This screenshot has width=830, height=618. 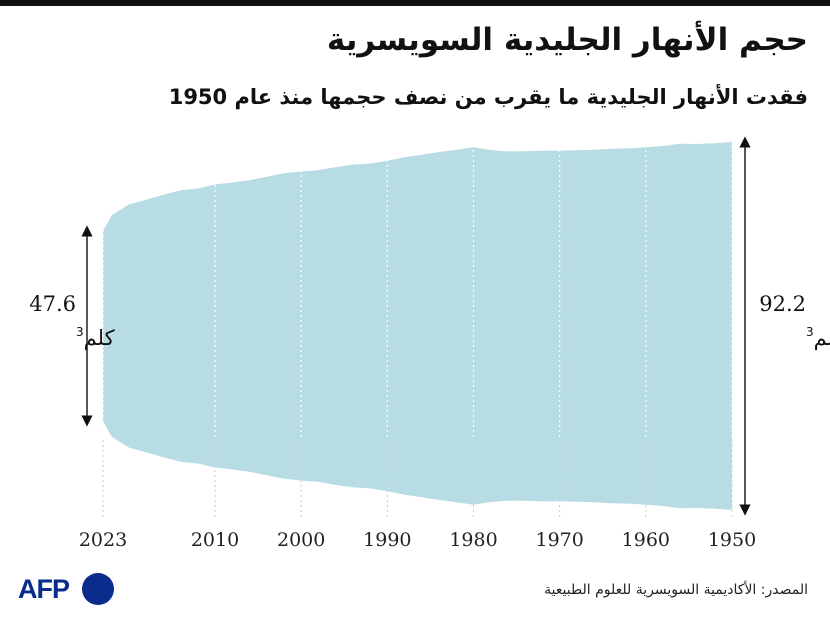 I want to click on x-tick-label-1950: 1950, so click(x=732, y=540).